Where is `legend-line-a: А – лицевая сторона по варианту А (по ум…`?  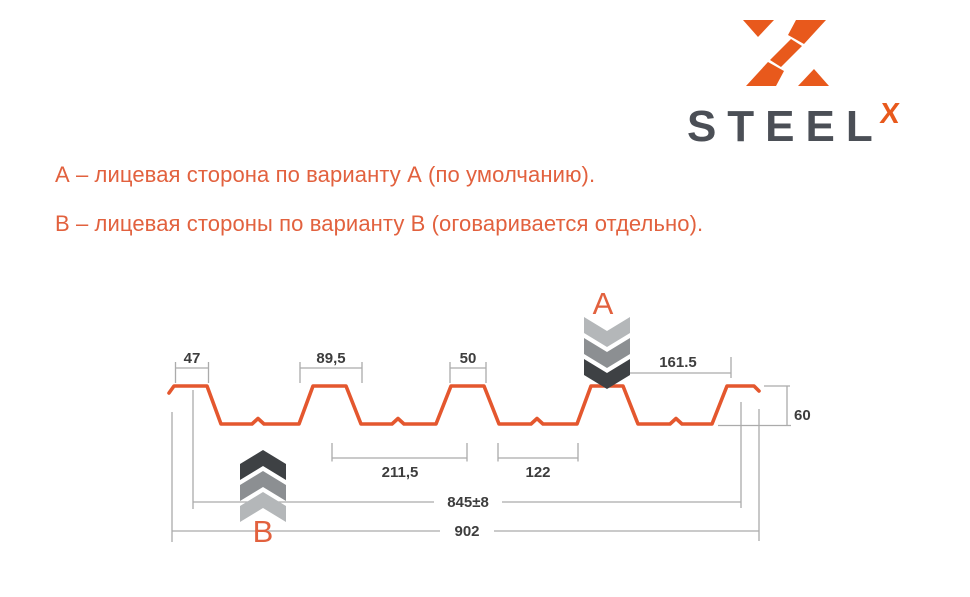 legend-line-a: А – лицевая сторона по варианту А (по ум… is located at coordinates (325, 174).